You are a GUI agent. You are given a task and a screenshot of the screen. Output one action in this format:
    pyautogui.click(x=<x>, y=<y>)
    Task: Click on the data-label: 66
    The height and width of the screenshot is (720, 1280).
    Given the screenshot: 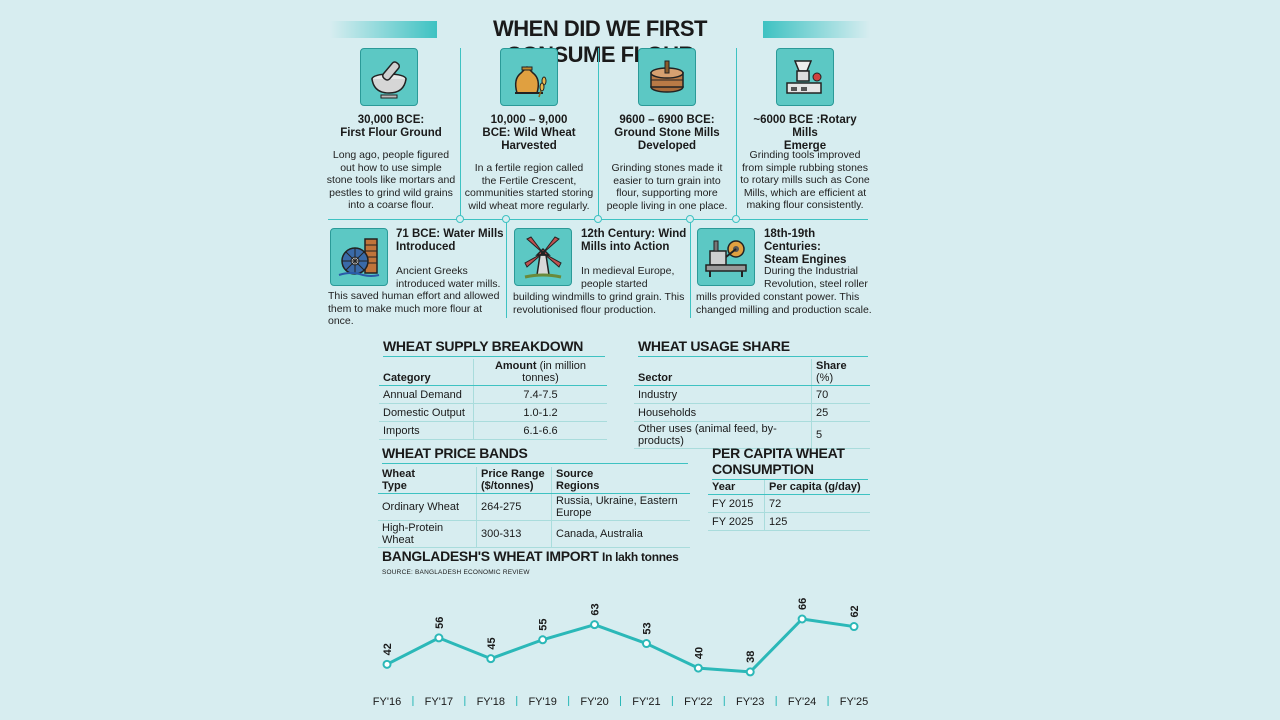 What is the action you would take?
    pyautogui.click(x=803, y=604)
    